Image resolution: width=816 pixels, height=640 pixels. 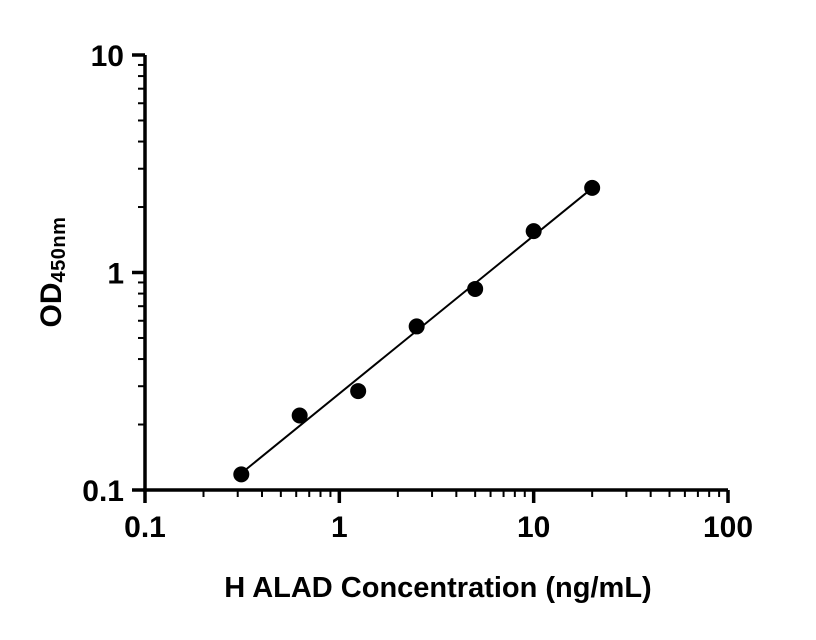 I want to click on y-axis-label: OD450nm, so click(x=52, y=272).